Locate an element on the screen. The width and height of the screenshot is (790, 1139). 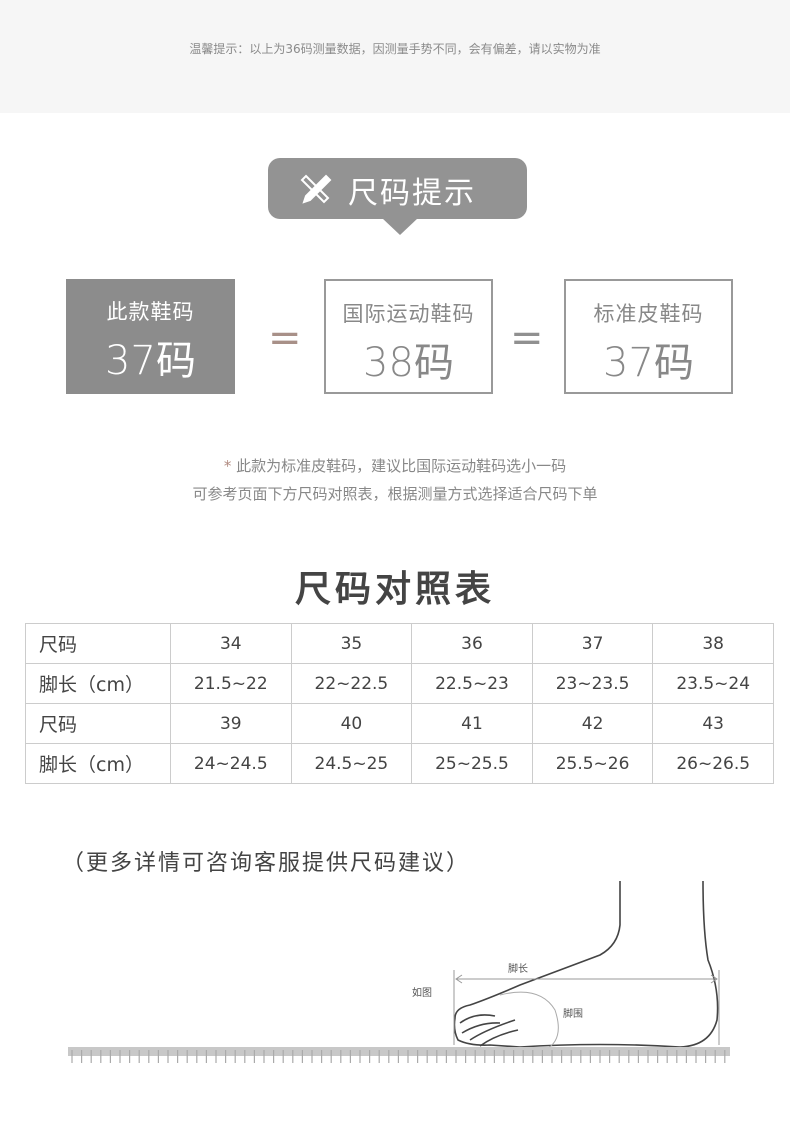
box-label: 国际运动鞋码 is located at coordinates (408, 314).